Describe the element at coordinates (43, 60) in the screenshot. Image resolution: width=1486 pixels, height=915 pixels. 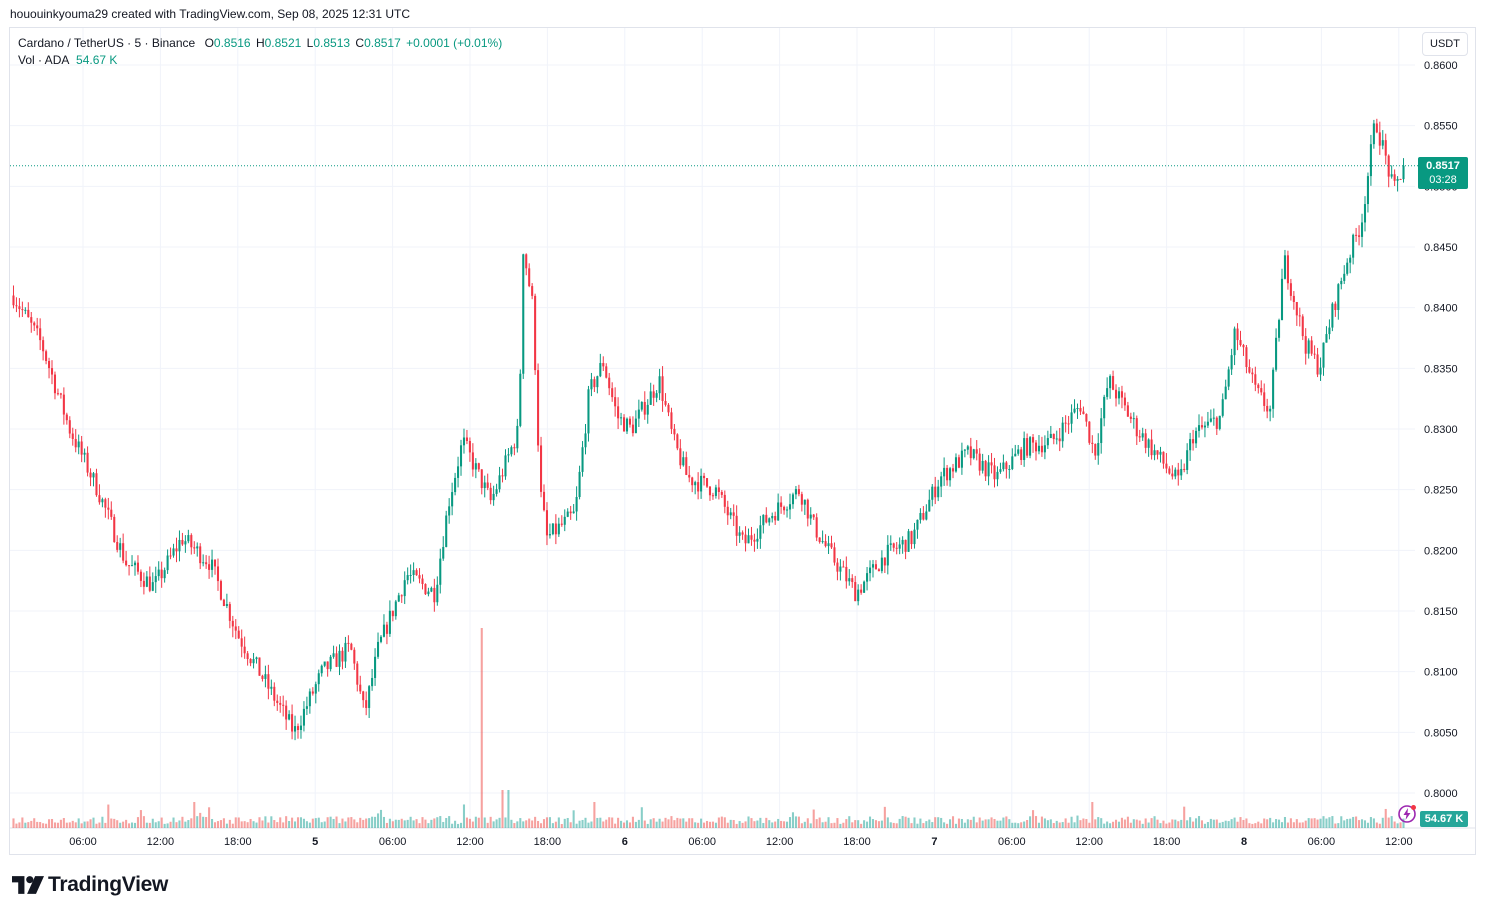
I see `volume-title: Vol · ADA` at that location.